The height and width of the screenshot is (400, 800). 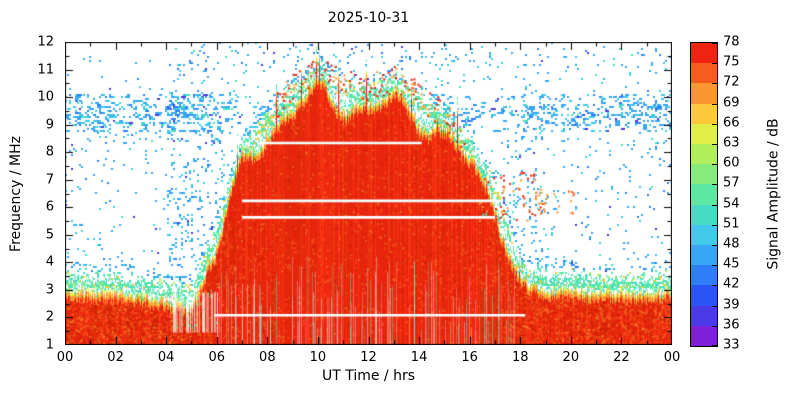 I want to click on y-tick-label: 8, so click(x=49, y=152).